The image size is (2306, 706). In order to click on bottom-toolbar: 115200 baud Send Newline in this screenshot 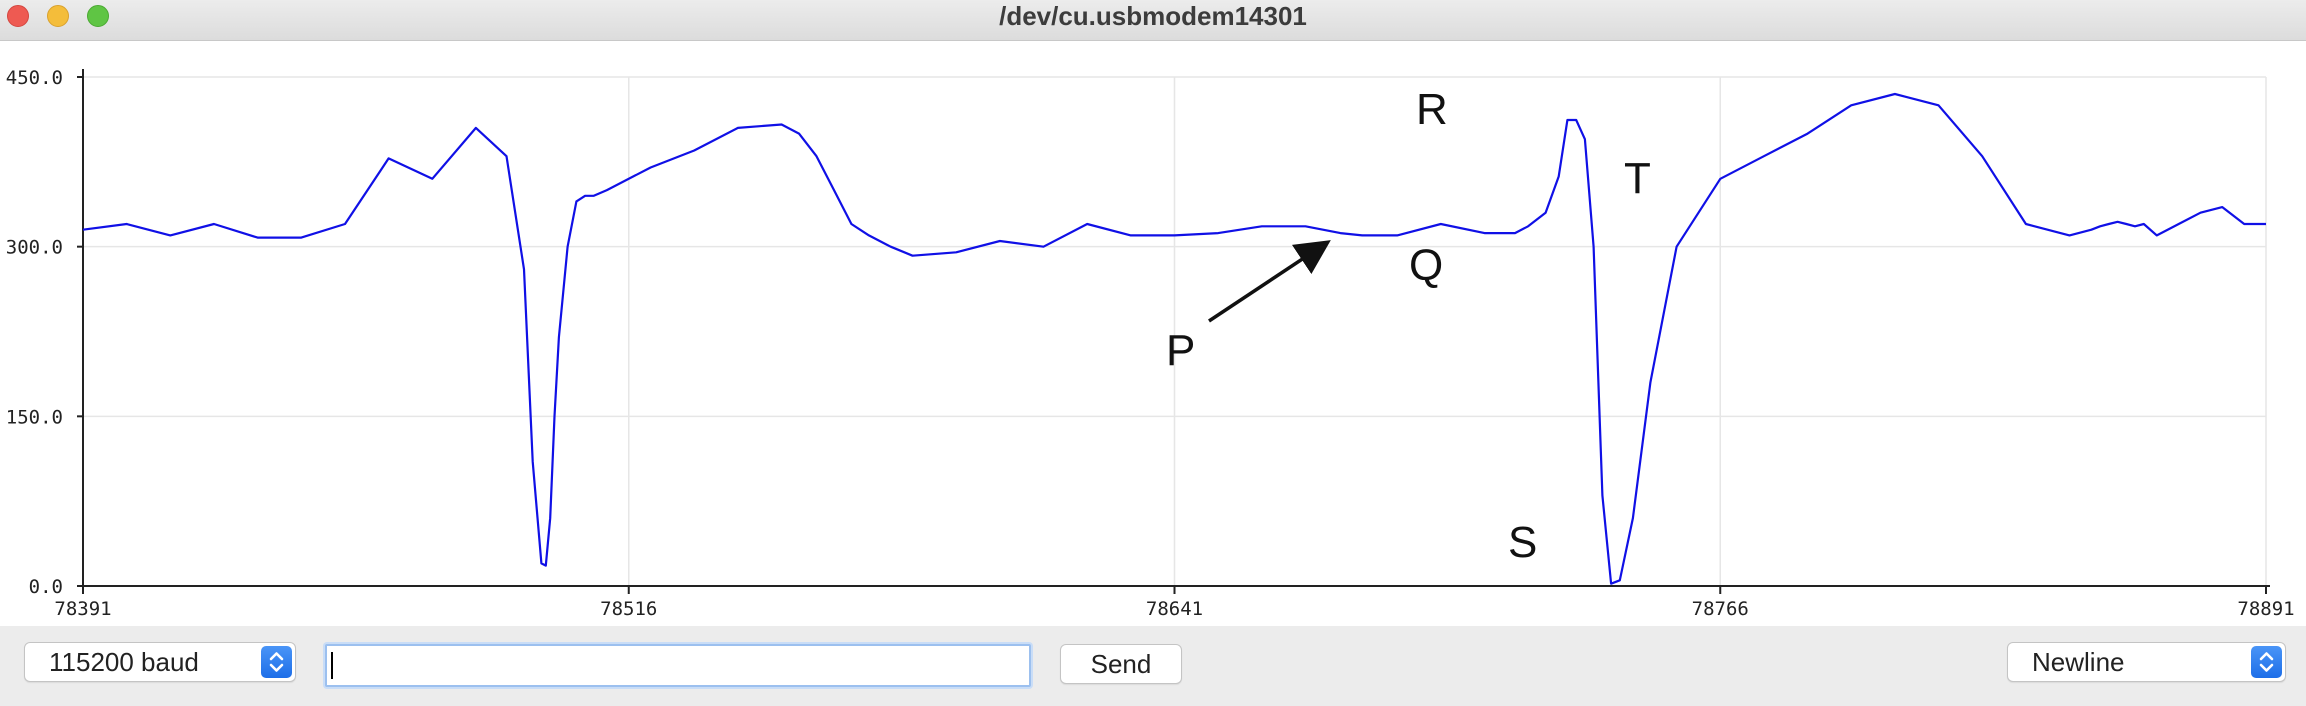, I will do `click(1153, 666)`.